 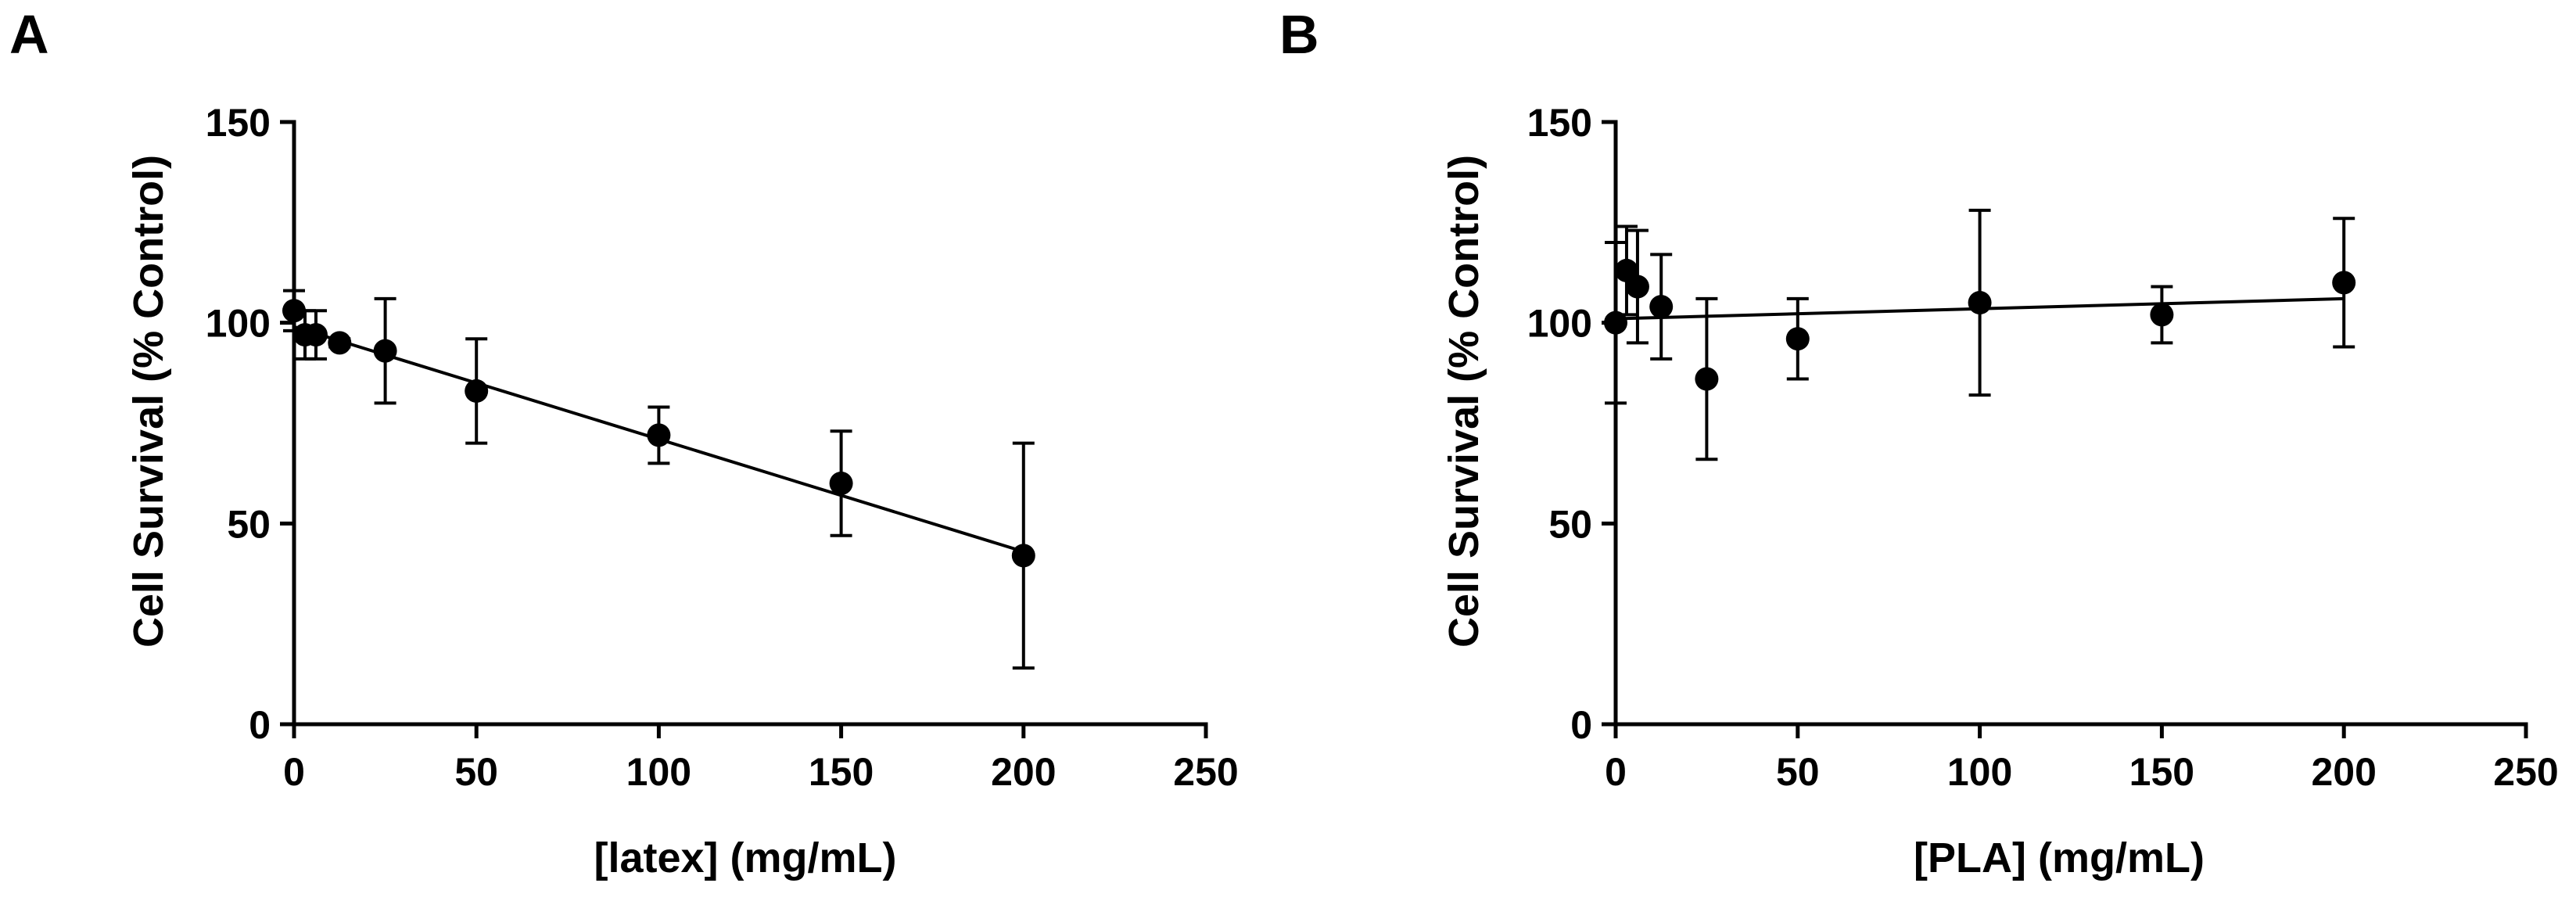 What do you see at coordinates (1463, 402) in the screenshot?
I see `y-axis-label-b: Cell Survival (% Control)` at bounding box center [1463, 402].